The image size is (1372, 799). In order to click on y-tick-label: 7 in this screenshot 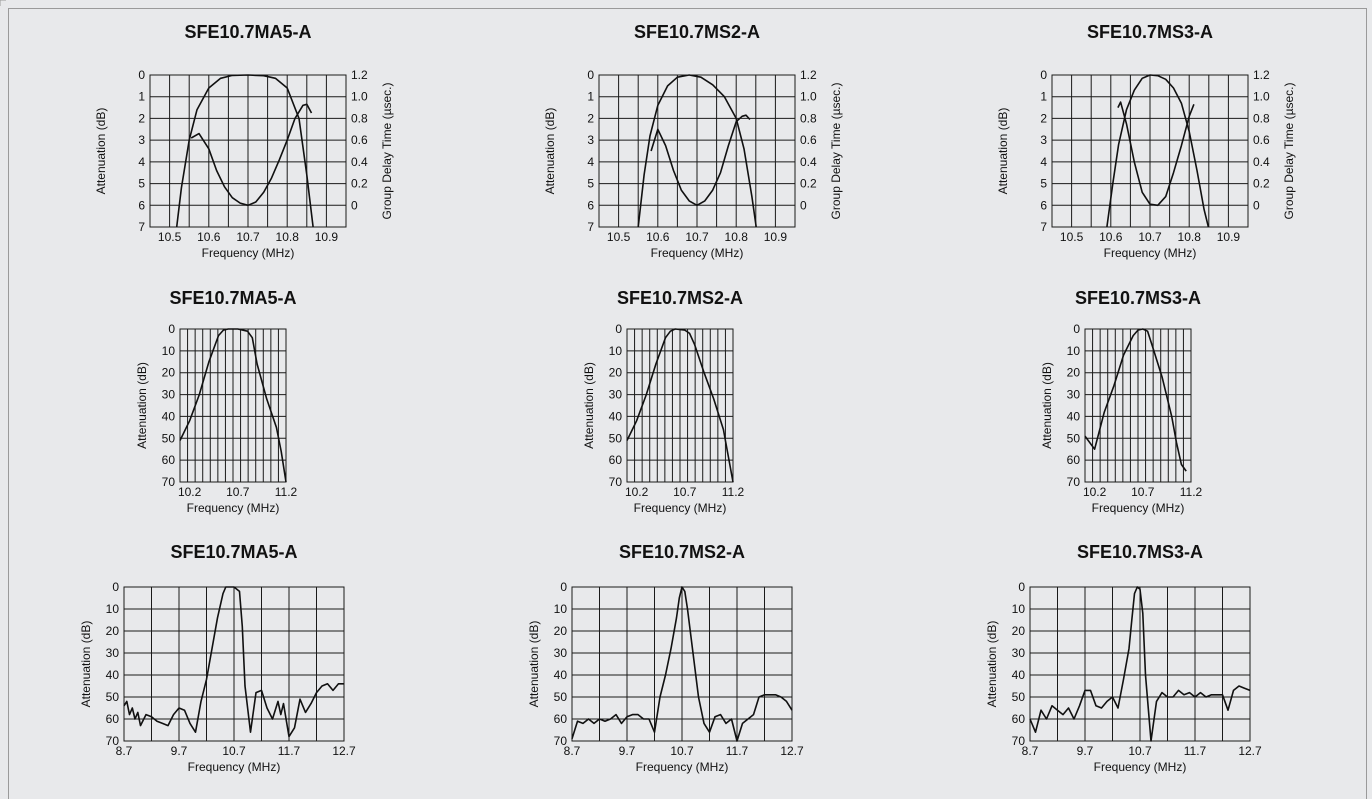, I will do `click(141, 227)`.